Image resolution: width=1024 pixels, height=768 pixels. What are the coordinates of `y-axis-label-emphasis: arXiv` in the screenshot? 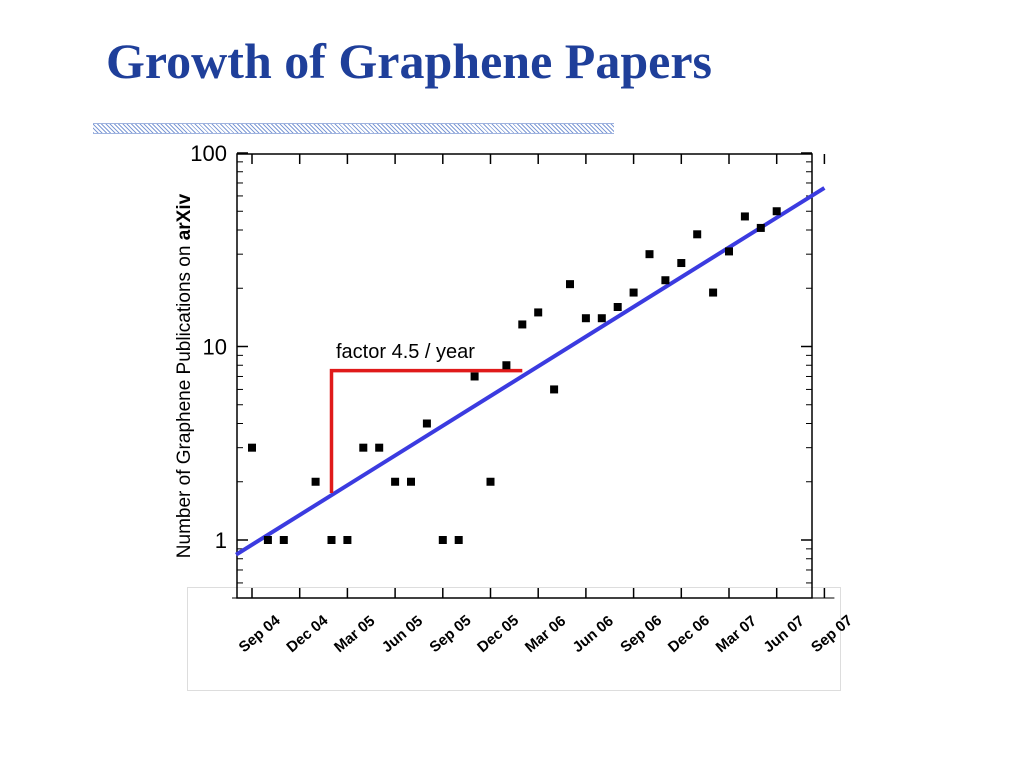 It's located at (184, 216).